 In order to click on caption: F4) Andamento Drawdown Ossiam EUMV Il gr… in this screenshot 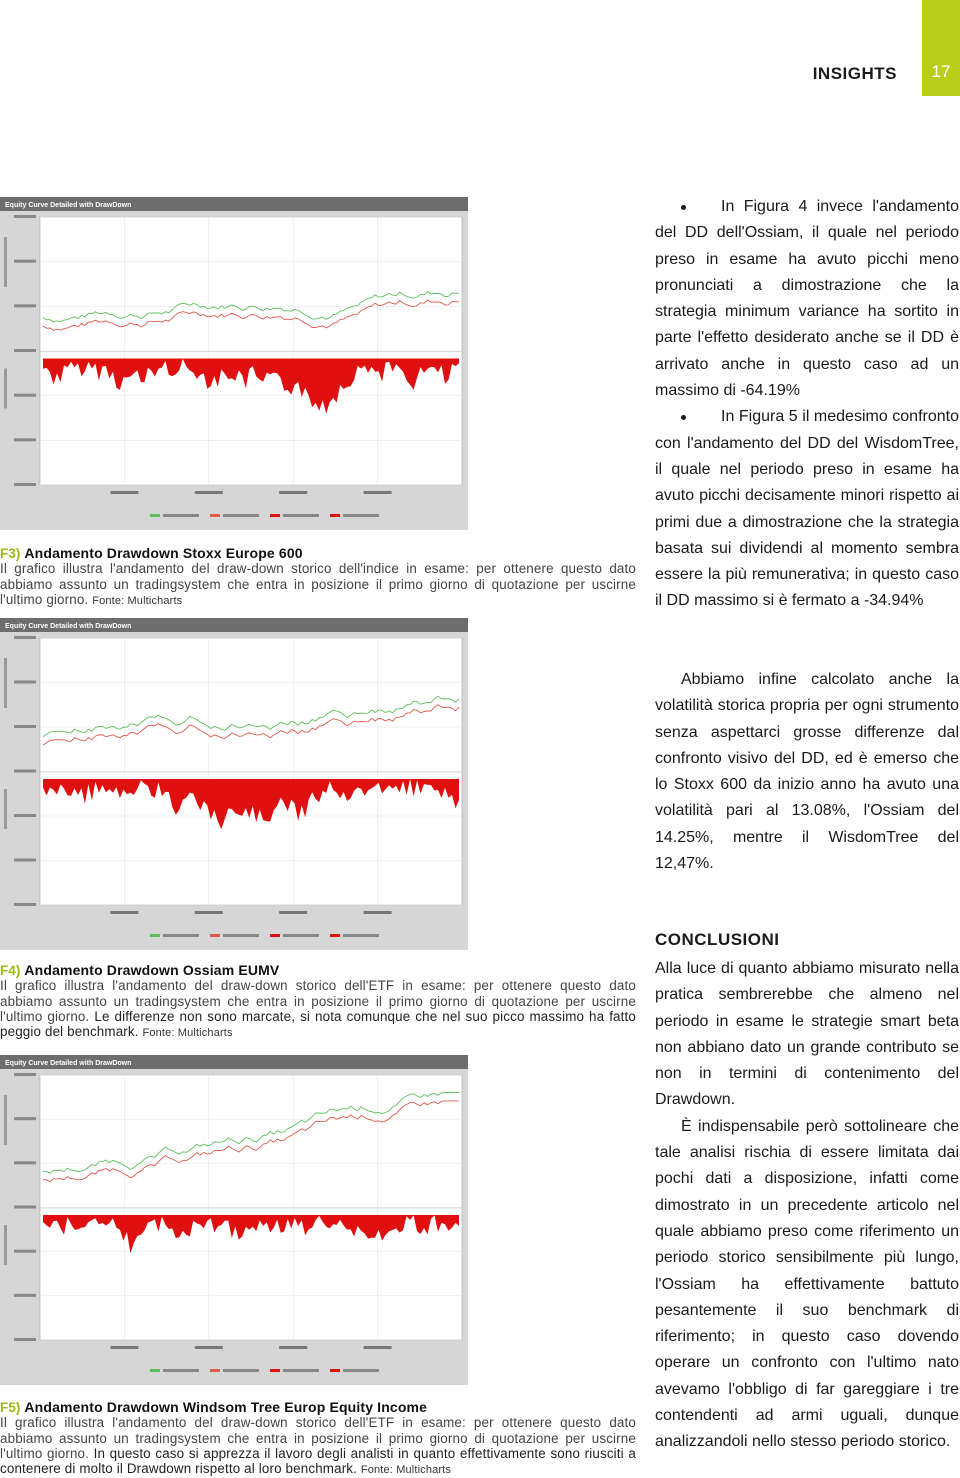, I will do `click(318, 1001)`.